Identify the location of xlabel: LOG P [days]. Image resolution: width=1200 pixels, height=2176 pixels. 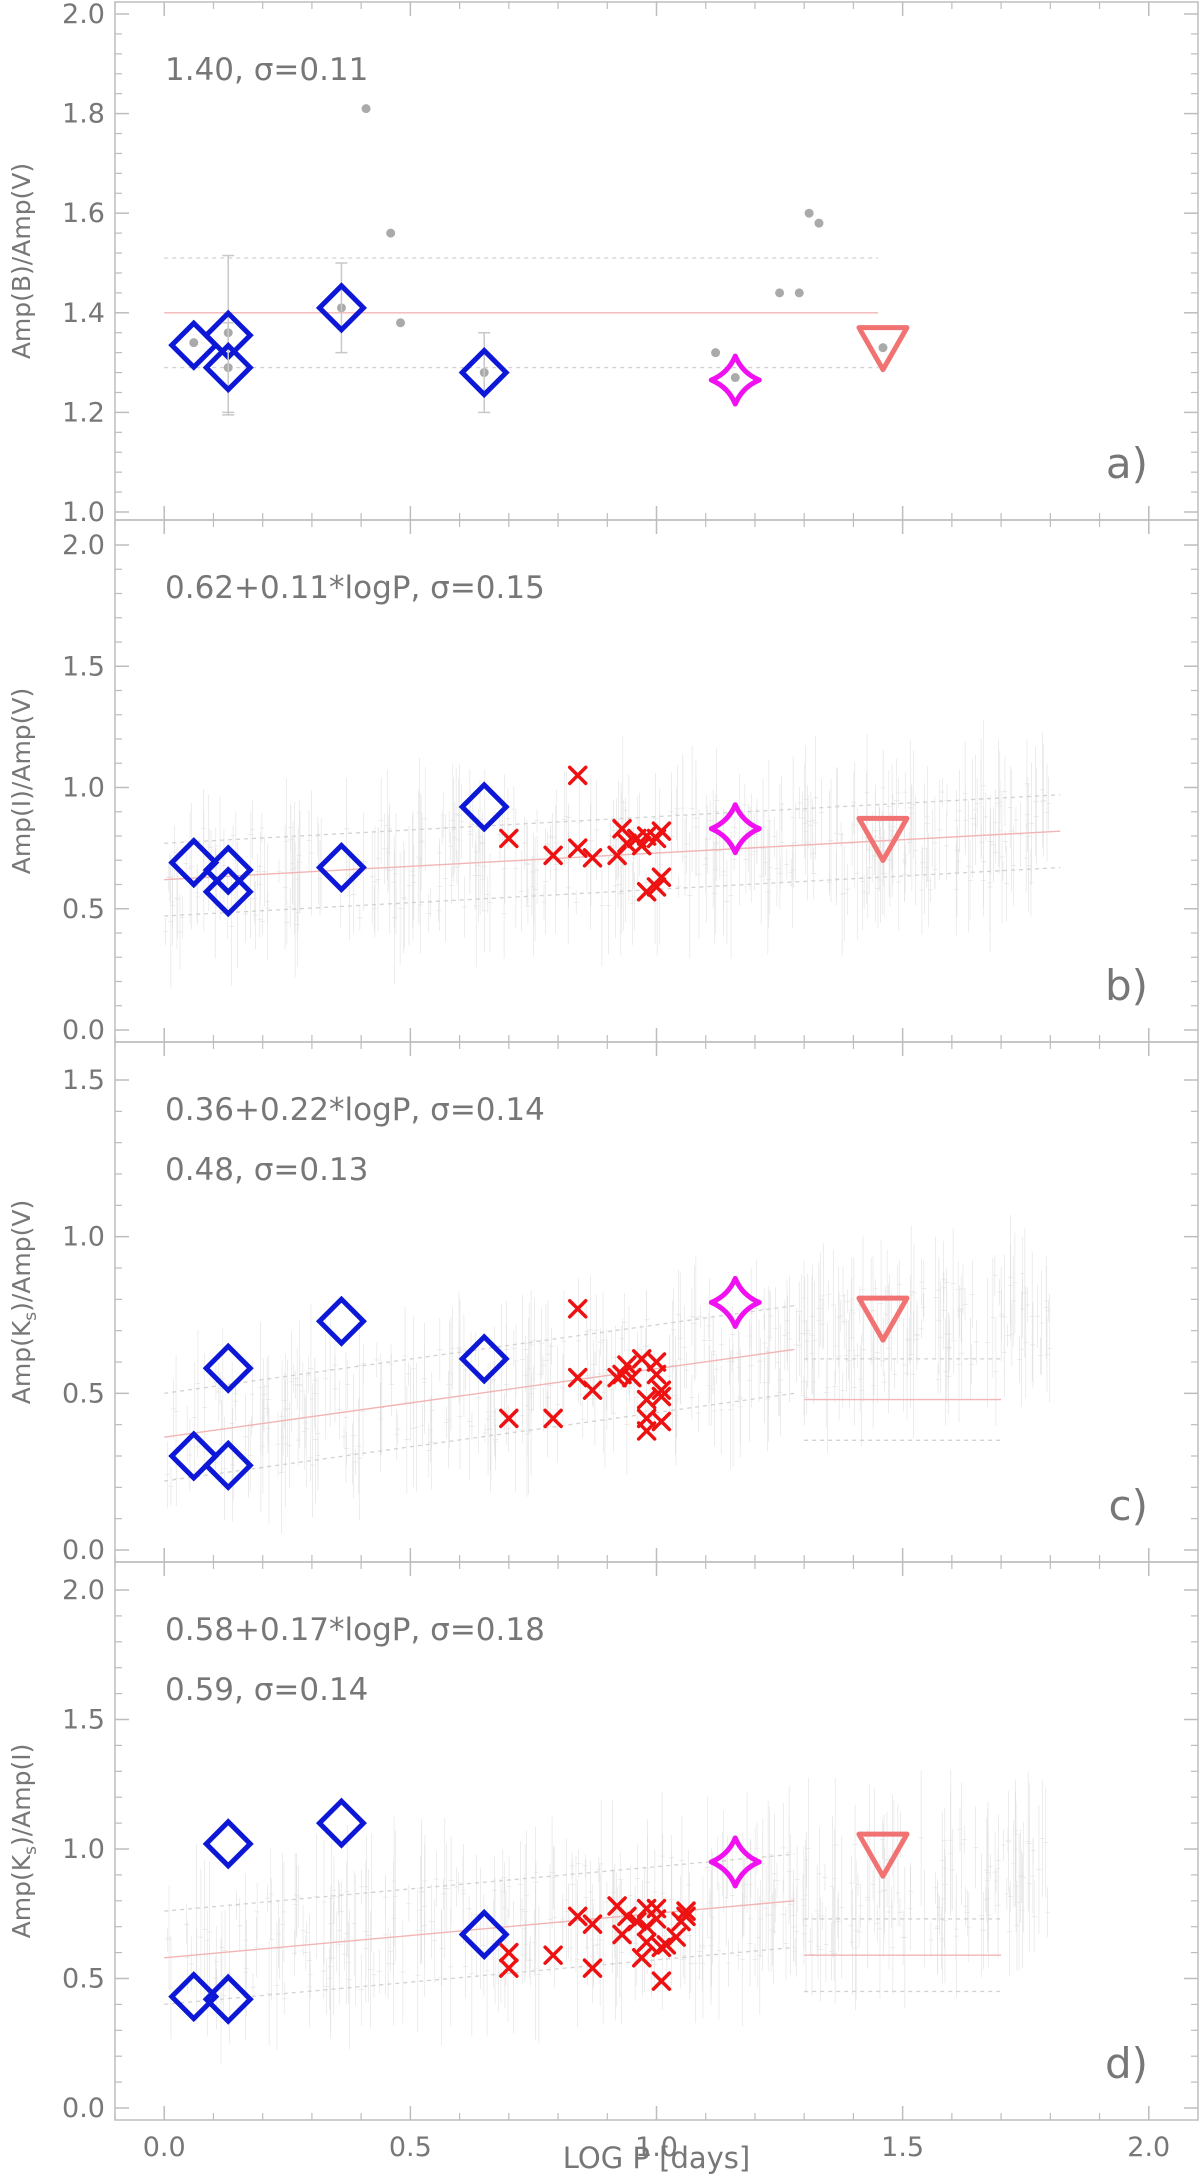
(656, 2158).